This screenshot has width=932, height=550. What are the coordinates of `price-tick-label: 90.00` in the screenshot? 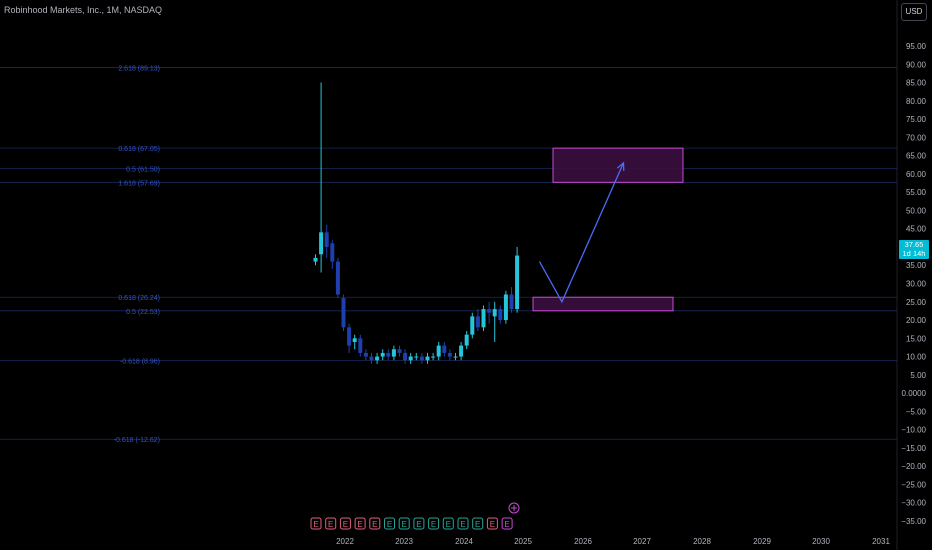 It's located at (916, 64).